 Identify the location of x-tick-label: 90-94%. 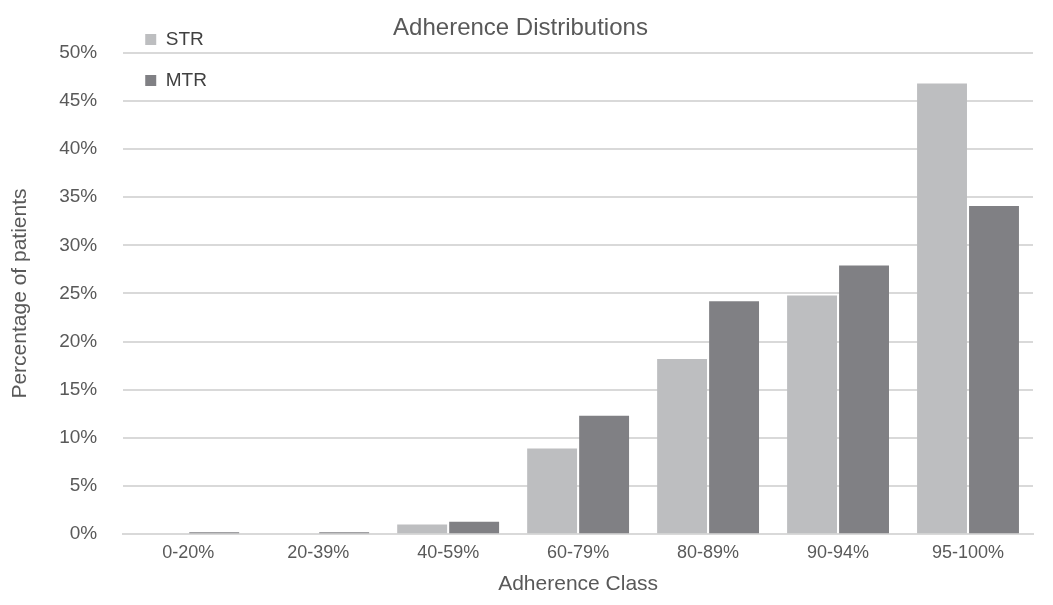
(838, 551).